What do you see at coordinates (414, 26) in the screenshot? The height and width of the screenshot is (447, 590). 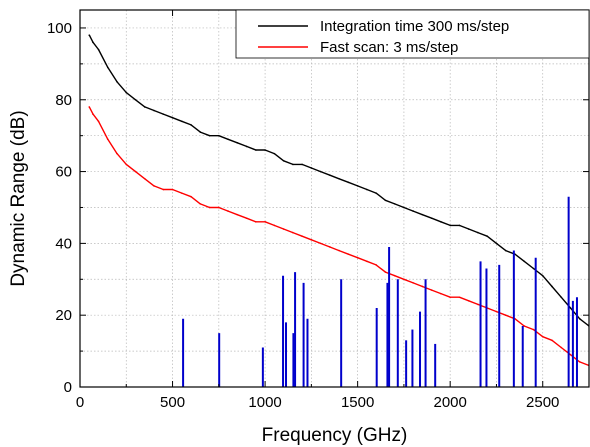 I see `legend-label-integration: Integration time 300 ms/step` at bounding box center [414, 26].